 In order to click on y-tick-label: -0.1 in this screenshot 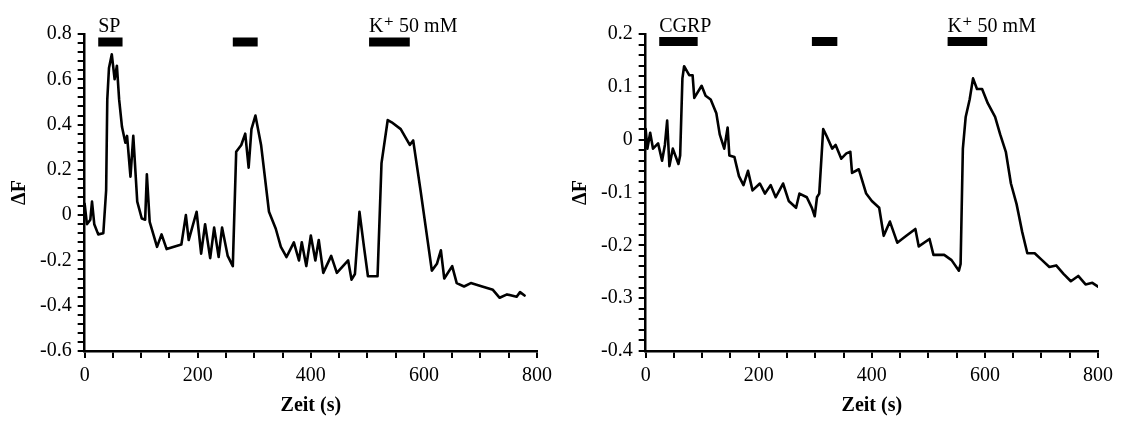, I will do `click(616, 190)`.